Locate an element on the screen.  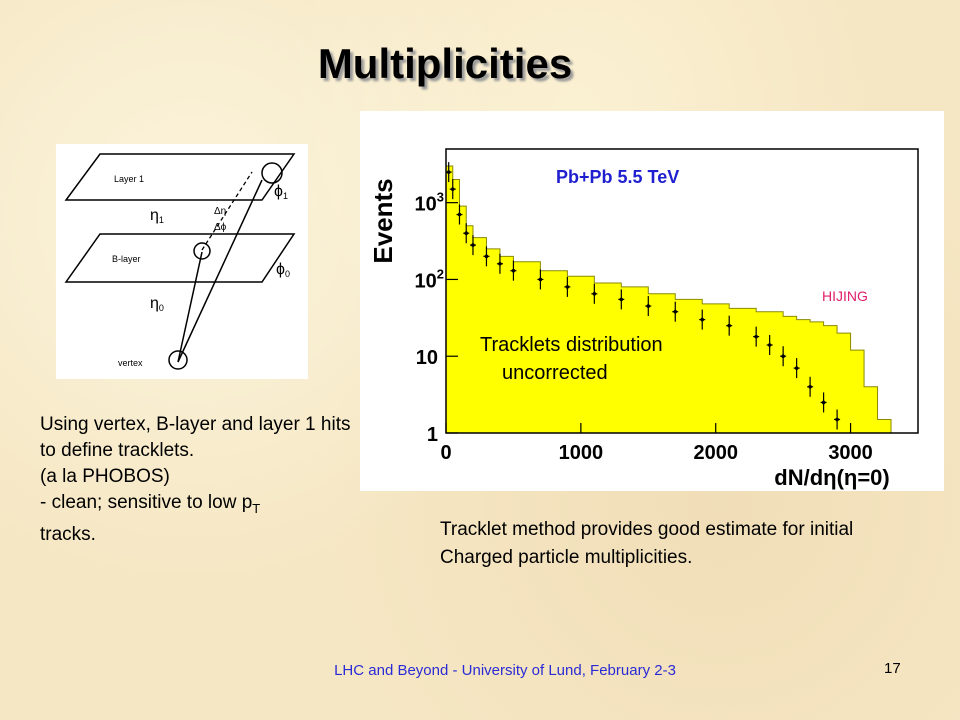
x-tick-label: 0 is located at coordinates (445, 453).